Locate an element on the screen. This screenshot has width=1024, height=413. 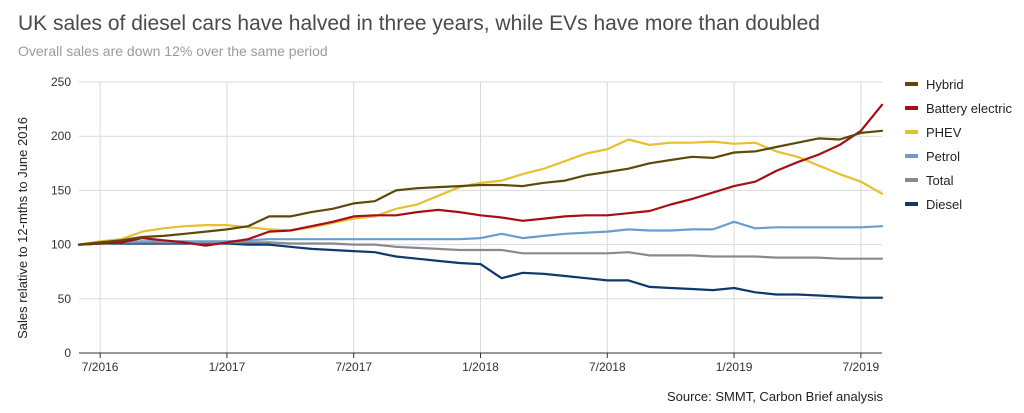
y-tick-label: 150 is located at coordinates (61, 190).